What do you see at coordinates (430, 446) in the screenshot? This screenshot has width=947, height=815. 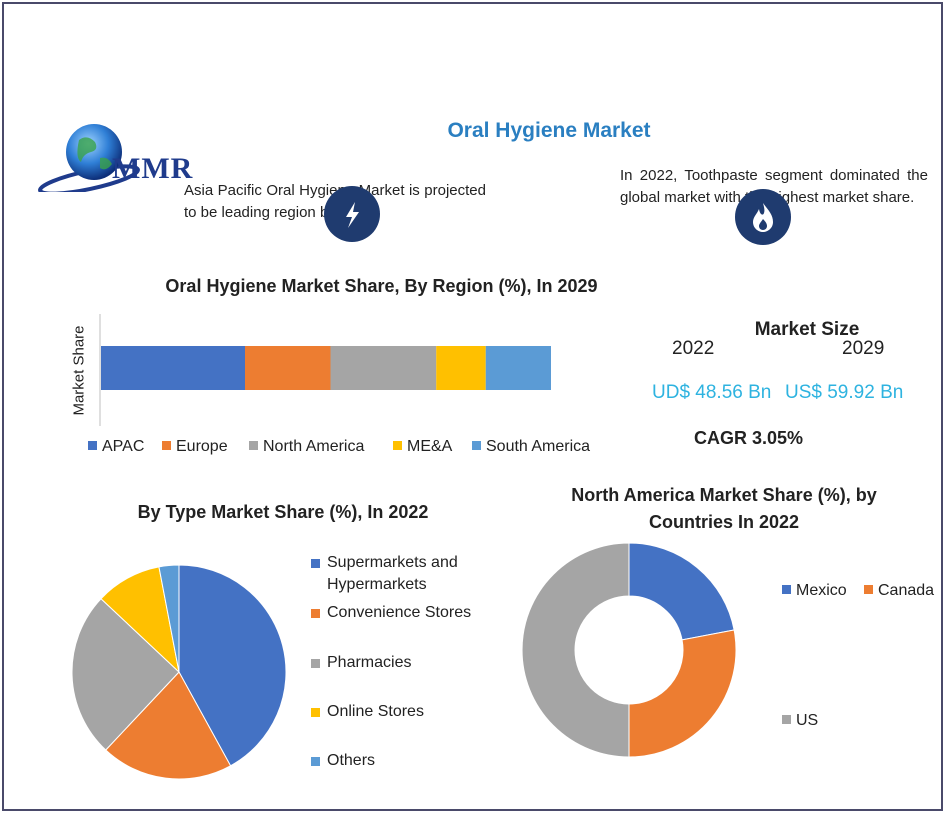 I see `legend-label: ME&A` at bounding box center [430, 446].